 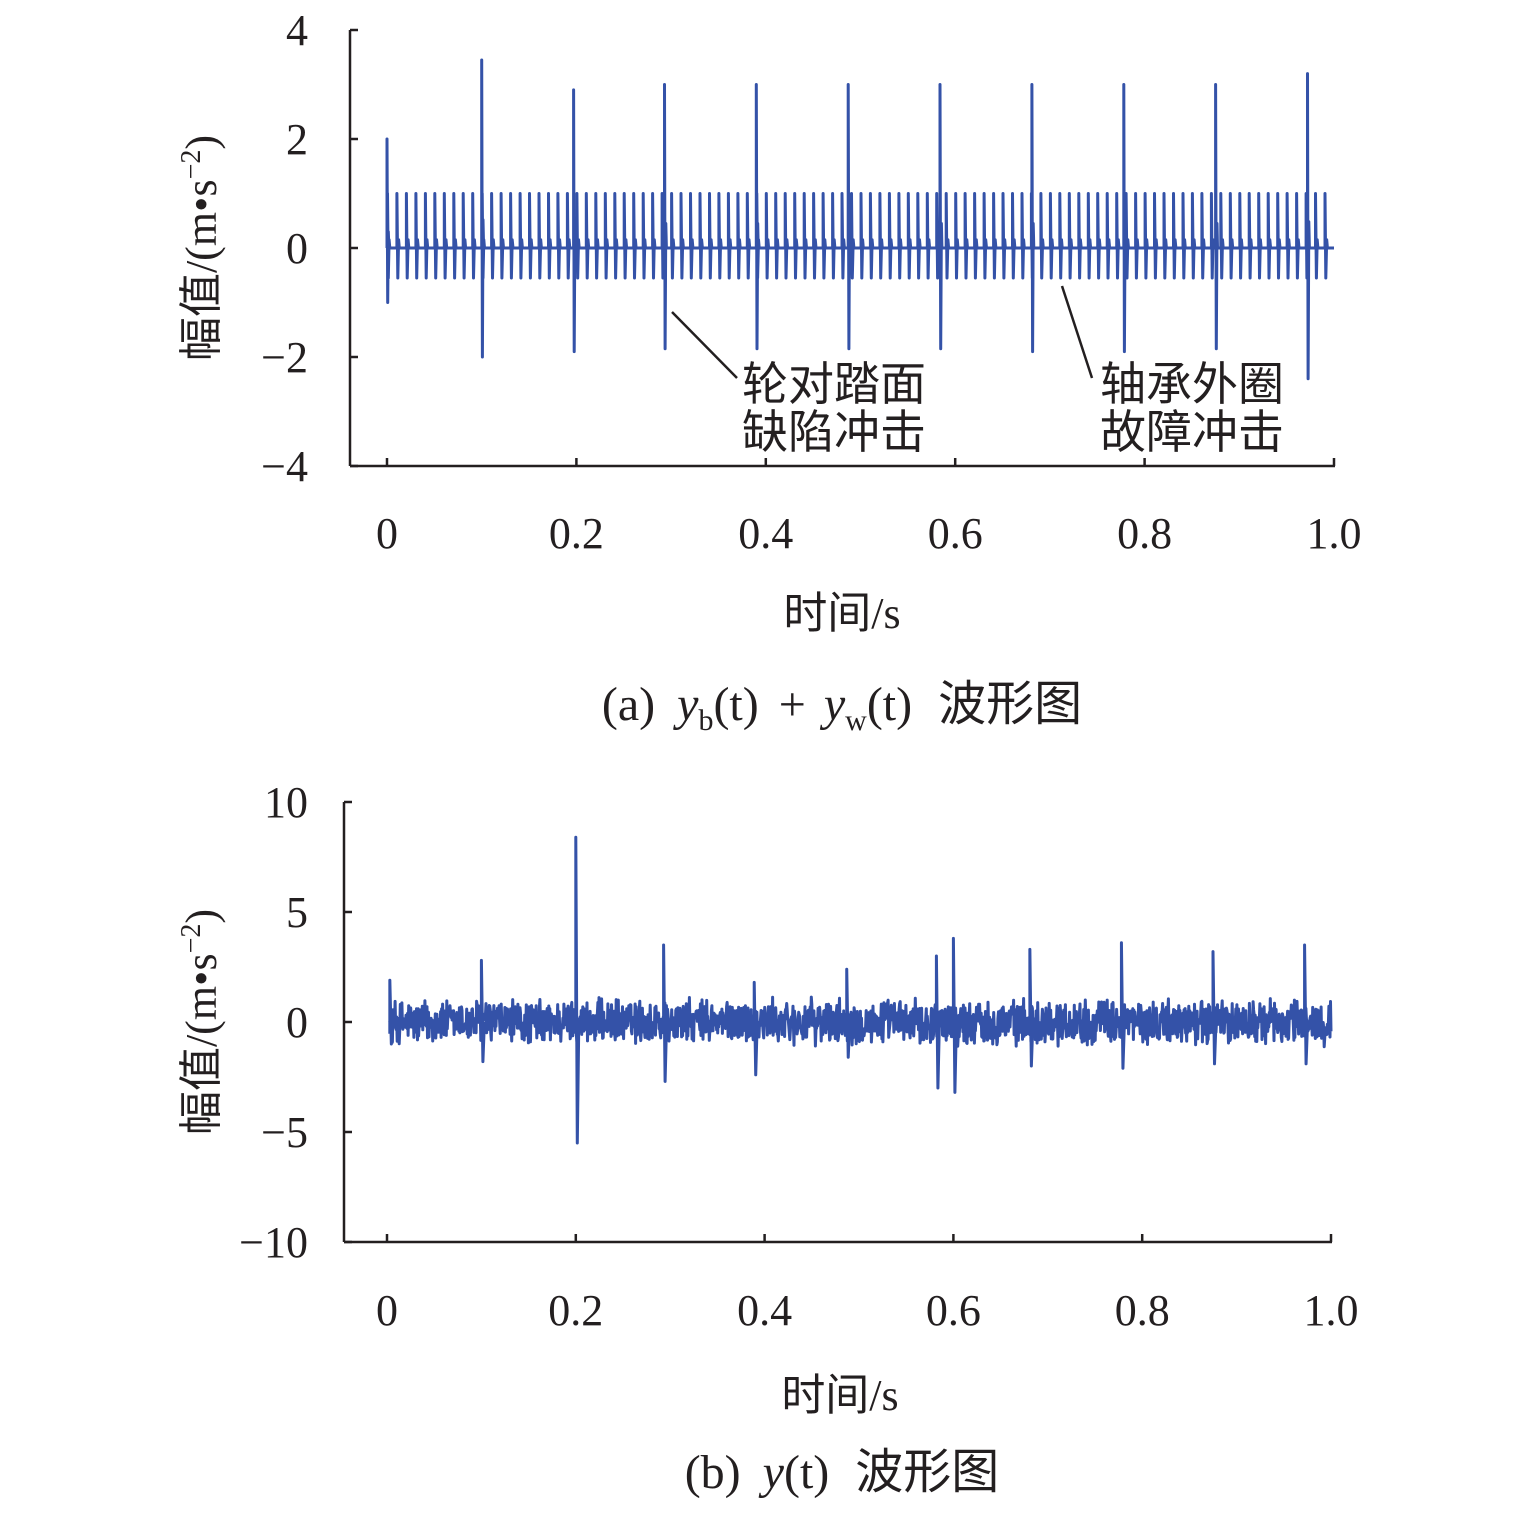 I want to click on annotation-wheel-line1: 轮对踏面, so click(x=834, y=384).